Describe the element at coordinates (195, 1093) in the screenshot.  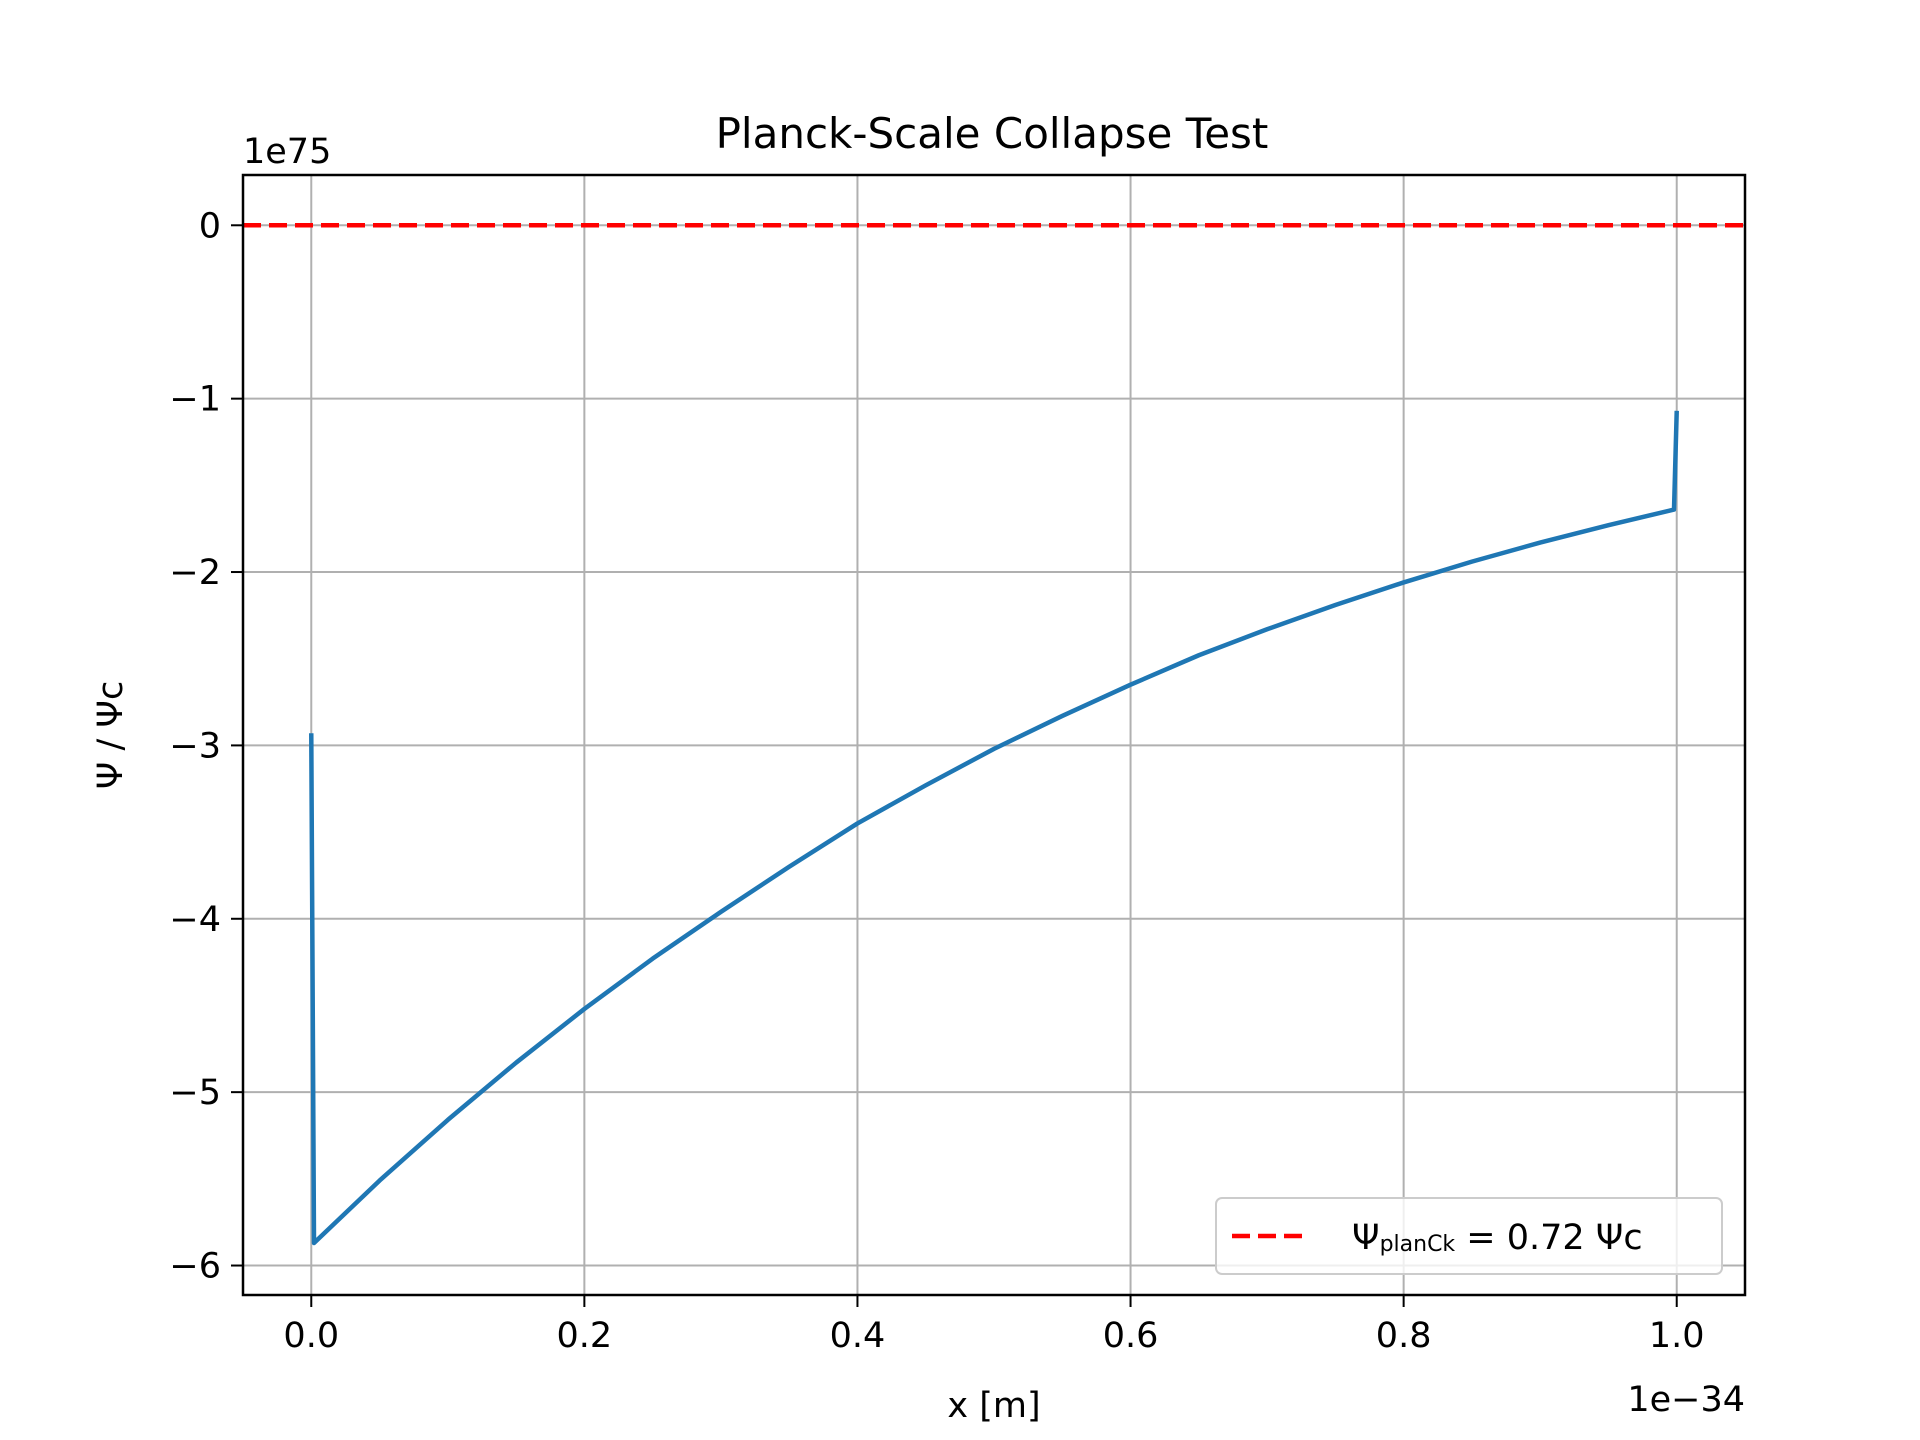
I see `y-tick-label: −5` at that location.